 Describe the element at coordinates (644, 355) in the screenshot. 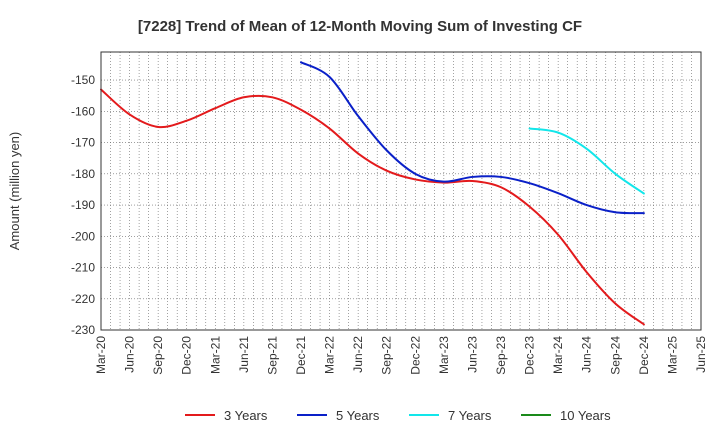

I see `x-tick-label: Dec-24` at that location.